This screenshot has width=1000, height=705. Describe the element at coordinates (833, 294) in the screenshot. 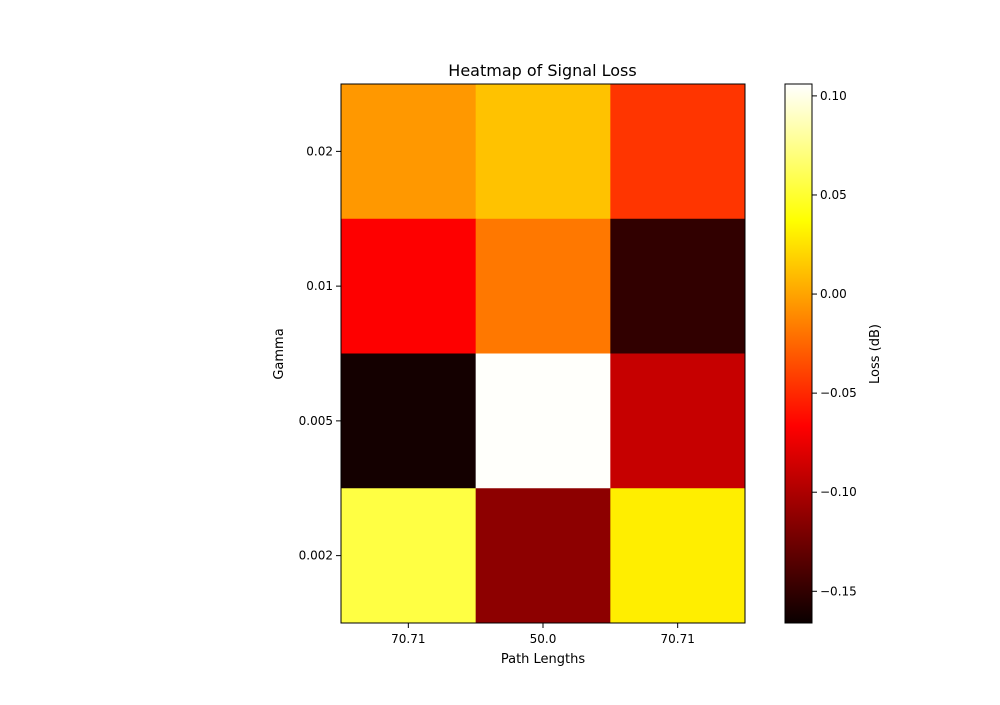

I see `colorbar-tick-label: 0.00` at that location.